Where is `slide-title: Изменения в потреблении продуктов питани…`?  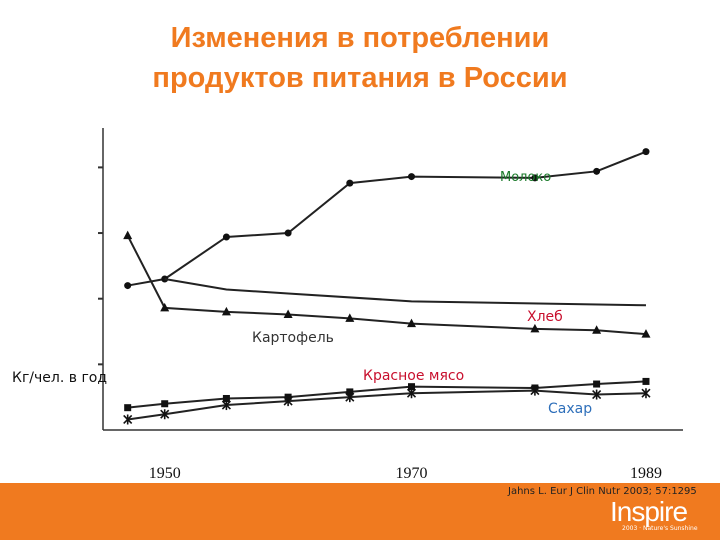
slide-title: Изменения в потреблении продуктов питани… is located at coordinates (360, 58).